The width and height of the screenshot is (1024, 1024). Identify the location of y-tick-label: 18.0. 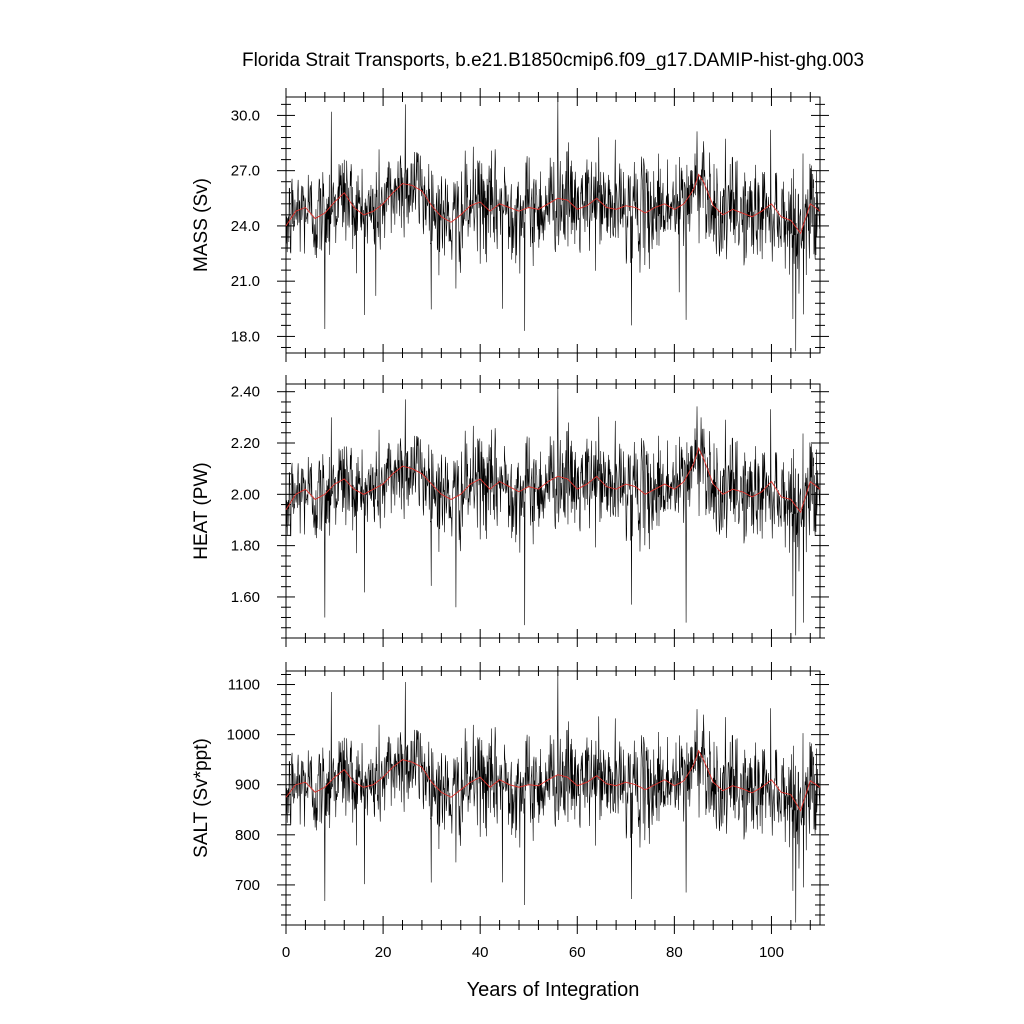
(245, 336).